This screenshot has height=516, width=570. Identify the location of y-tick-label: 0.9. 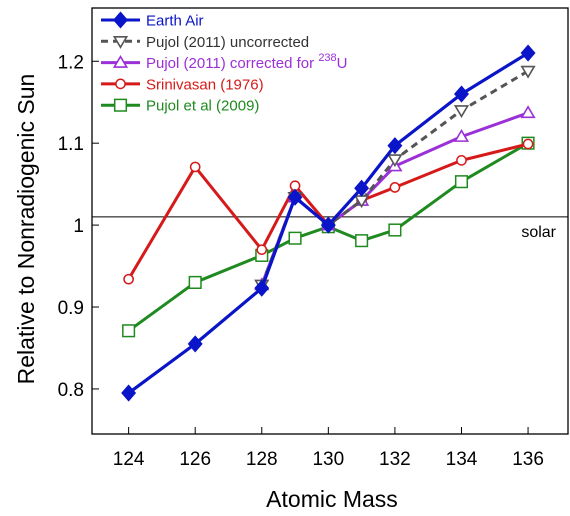
(71, 308).